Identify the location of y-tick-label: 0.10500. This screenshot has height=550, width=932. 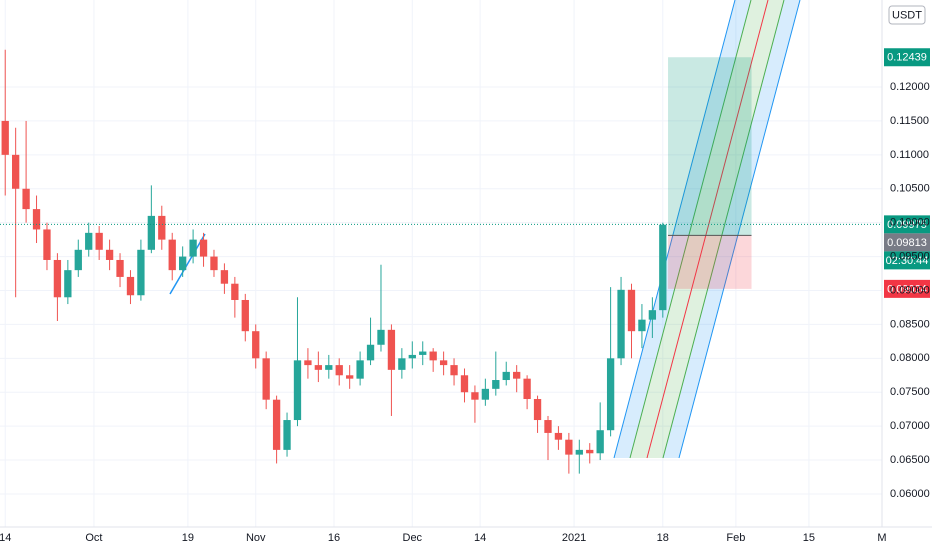
(910, 189).